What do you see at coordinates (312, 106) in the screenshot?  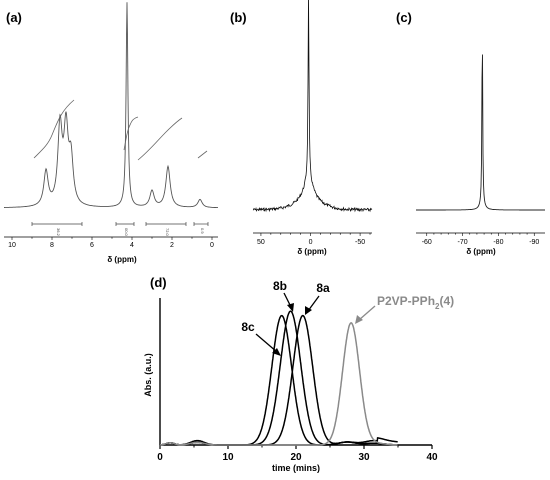 I see `nmr-spectrum-b` at bounding box center [312, 106].